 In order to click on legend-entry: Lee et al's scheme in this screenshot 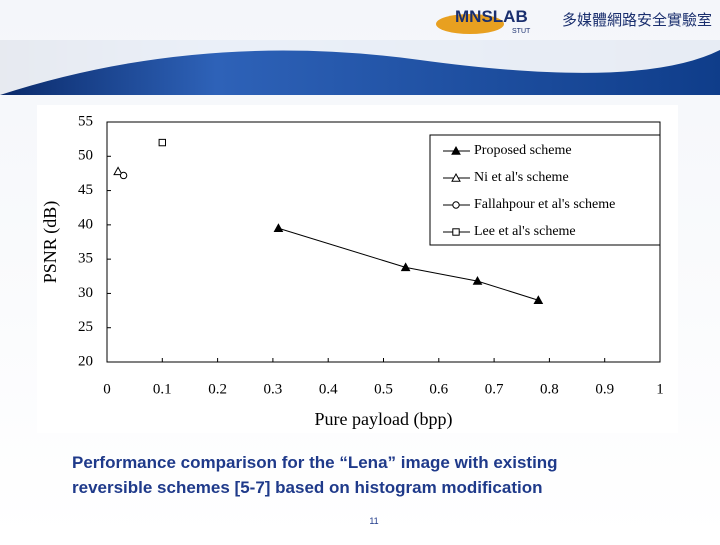, I will do `click(525, 231)`.